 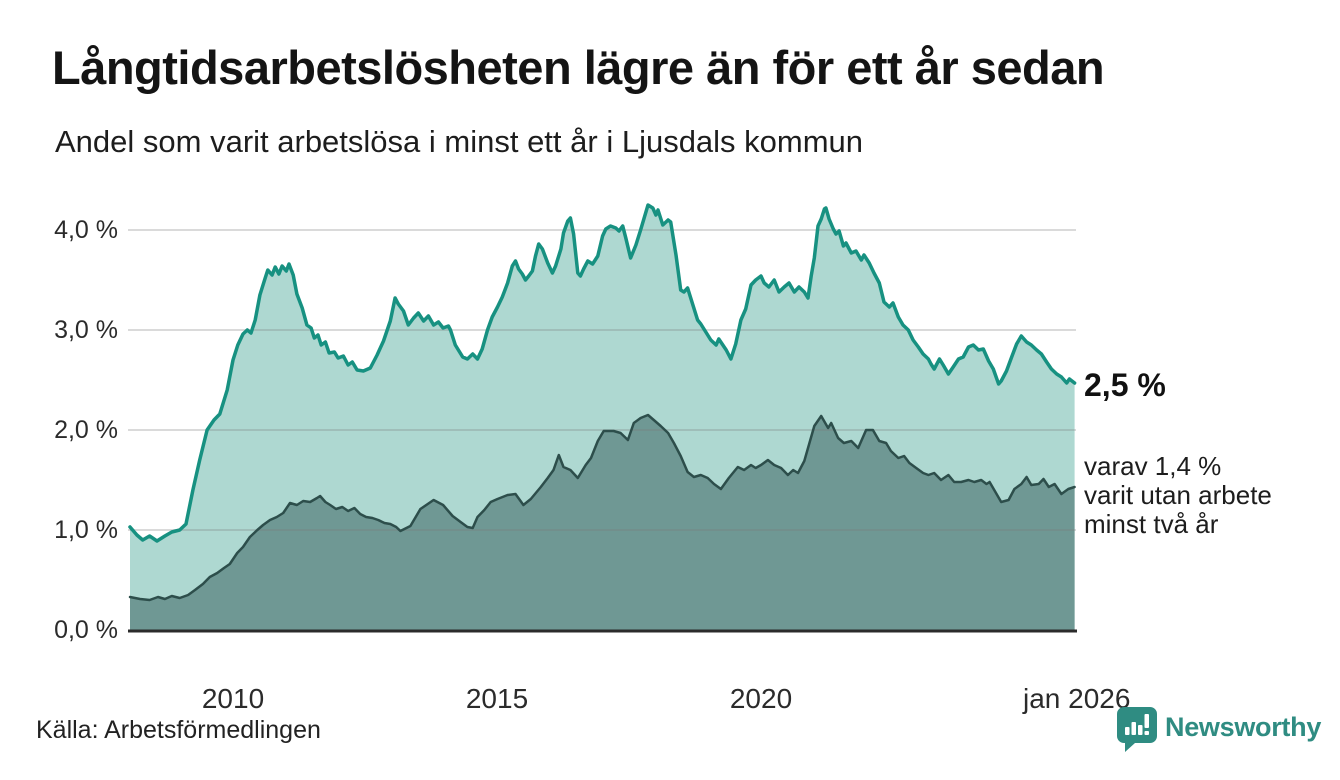 What do you see at coordinates (1125, 385) in the screenshot?
I see `latest-total-label: 2,5 %` at bounding box center [1125, 385].